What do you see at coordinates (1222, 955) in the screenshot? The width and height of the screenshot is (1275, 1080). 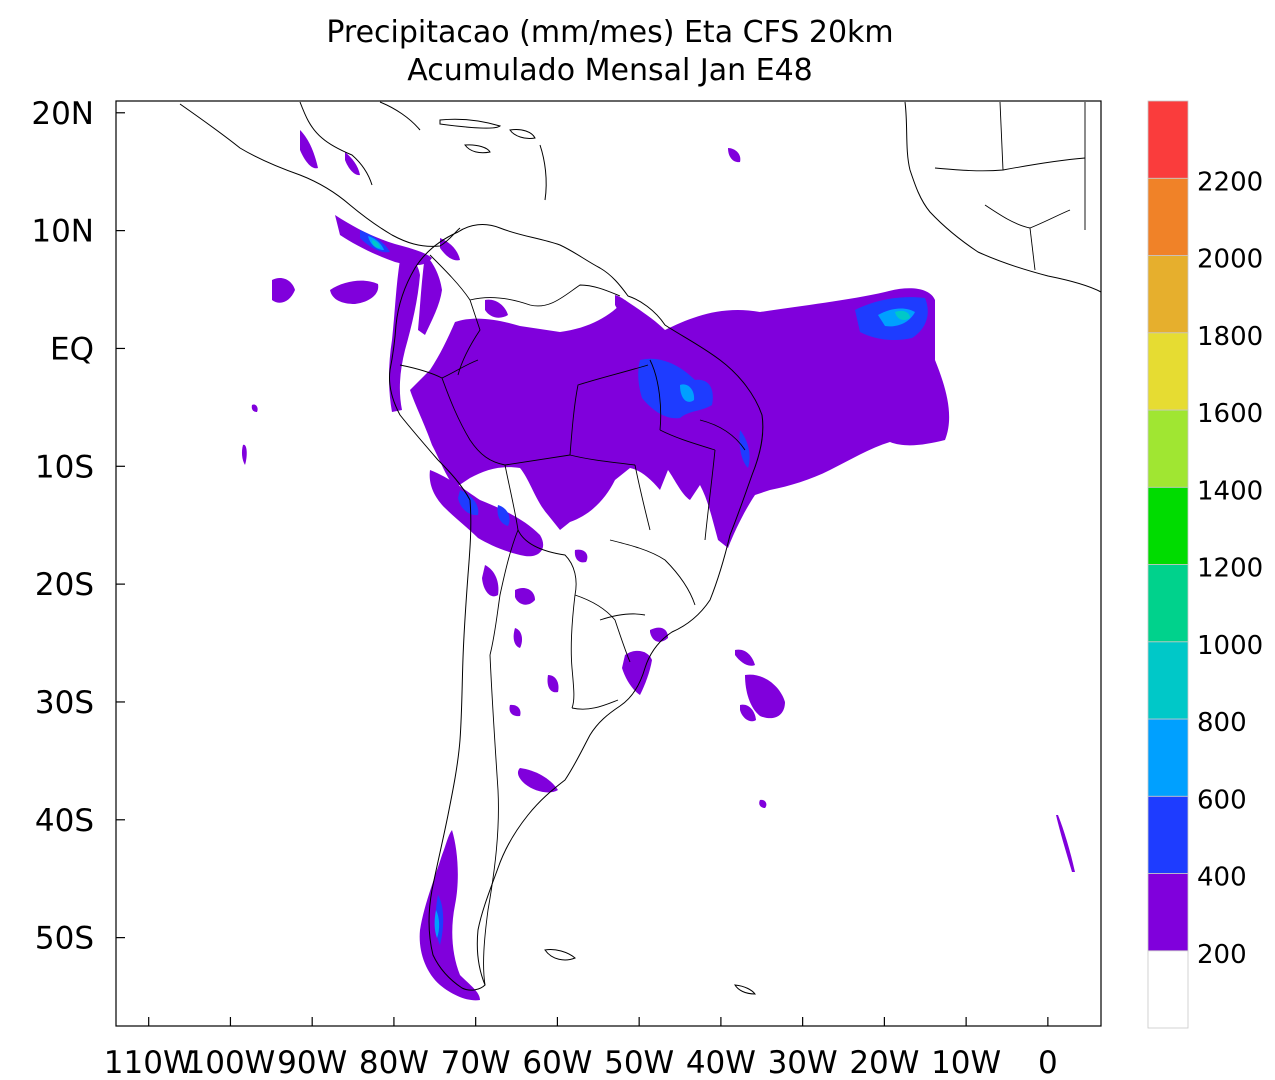 I see `colorbar-label: 200` at bounding box center [1222, 955].